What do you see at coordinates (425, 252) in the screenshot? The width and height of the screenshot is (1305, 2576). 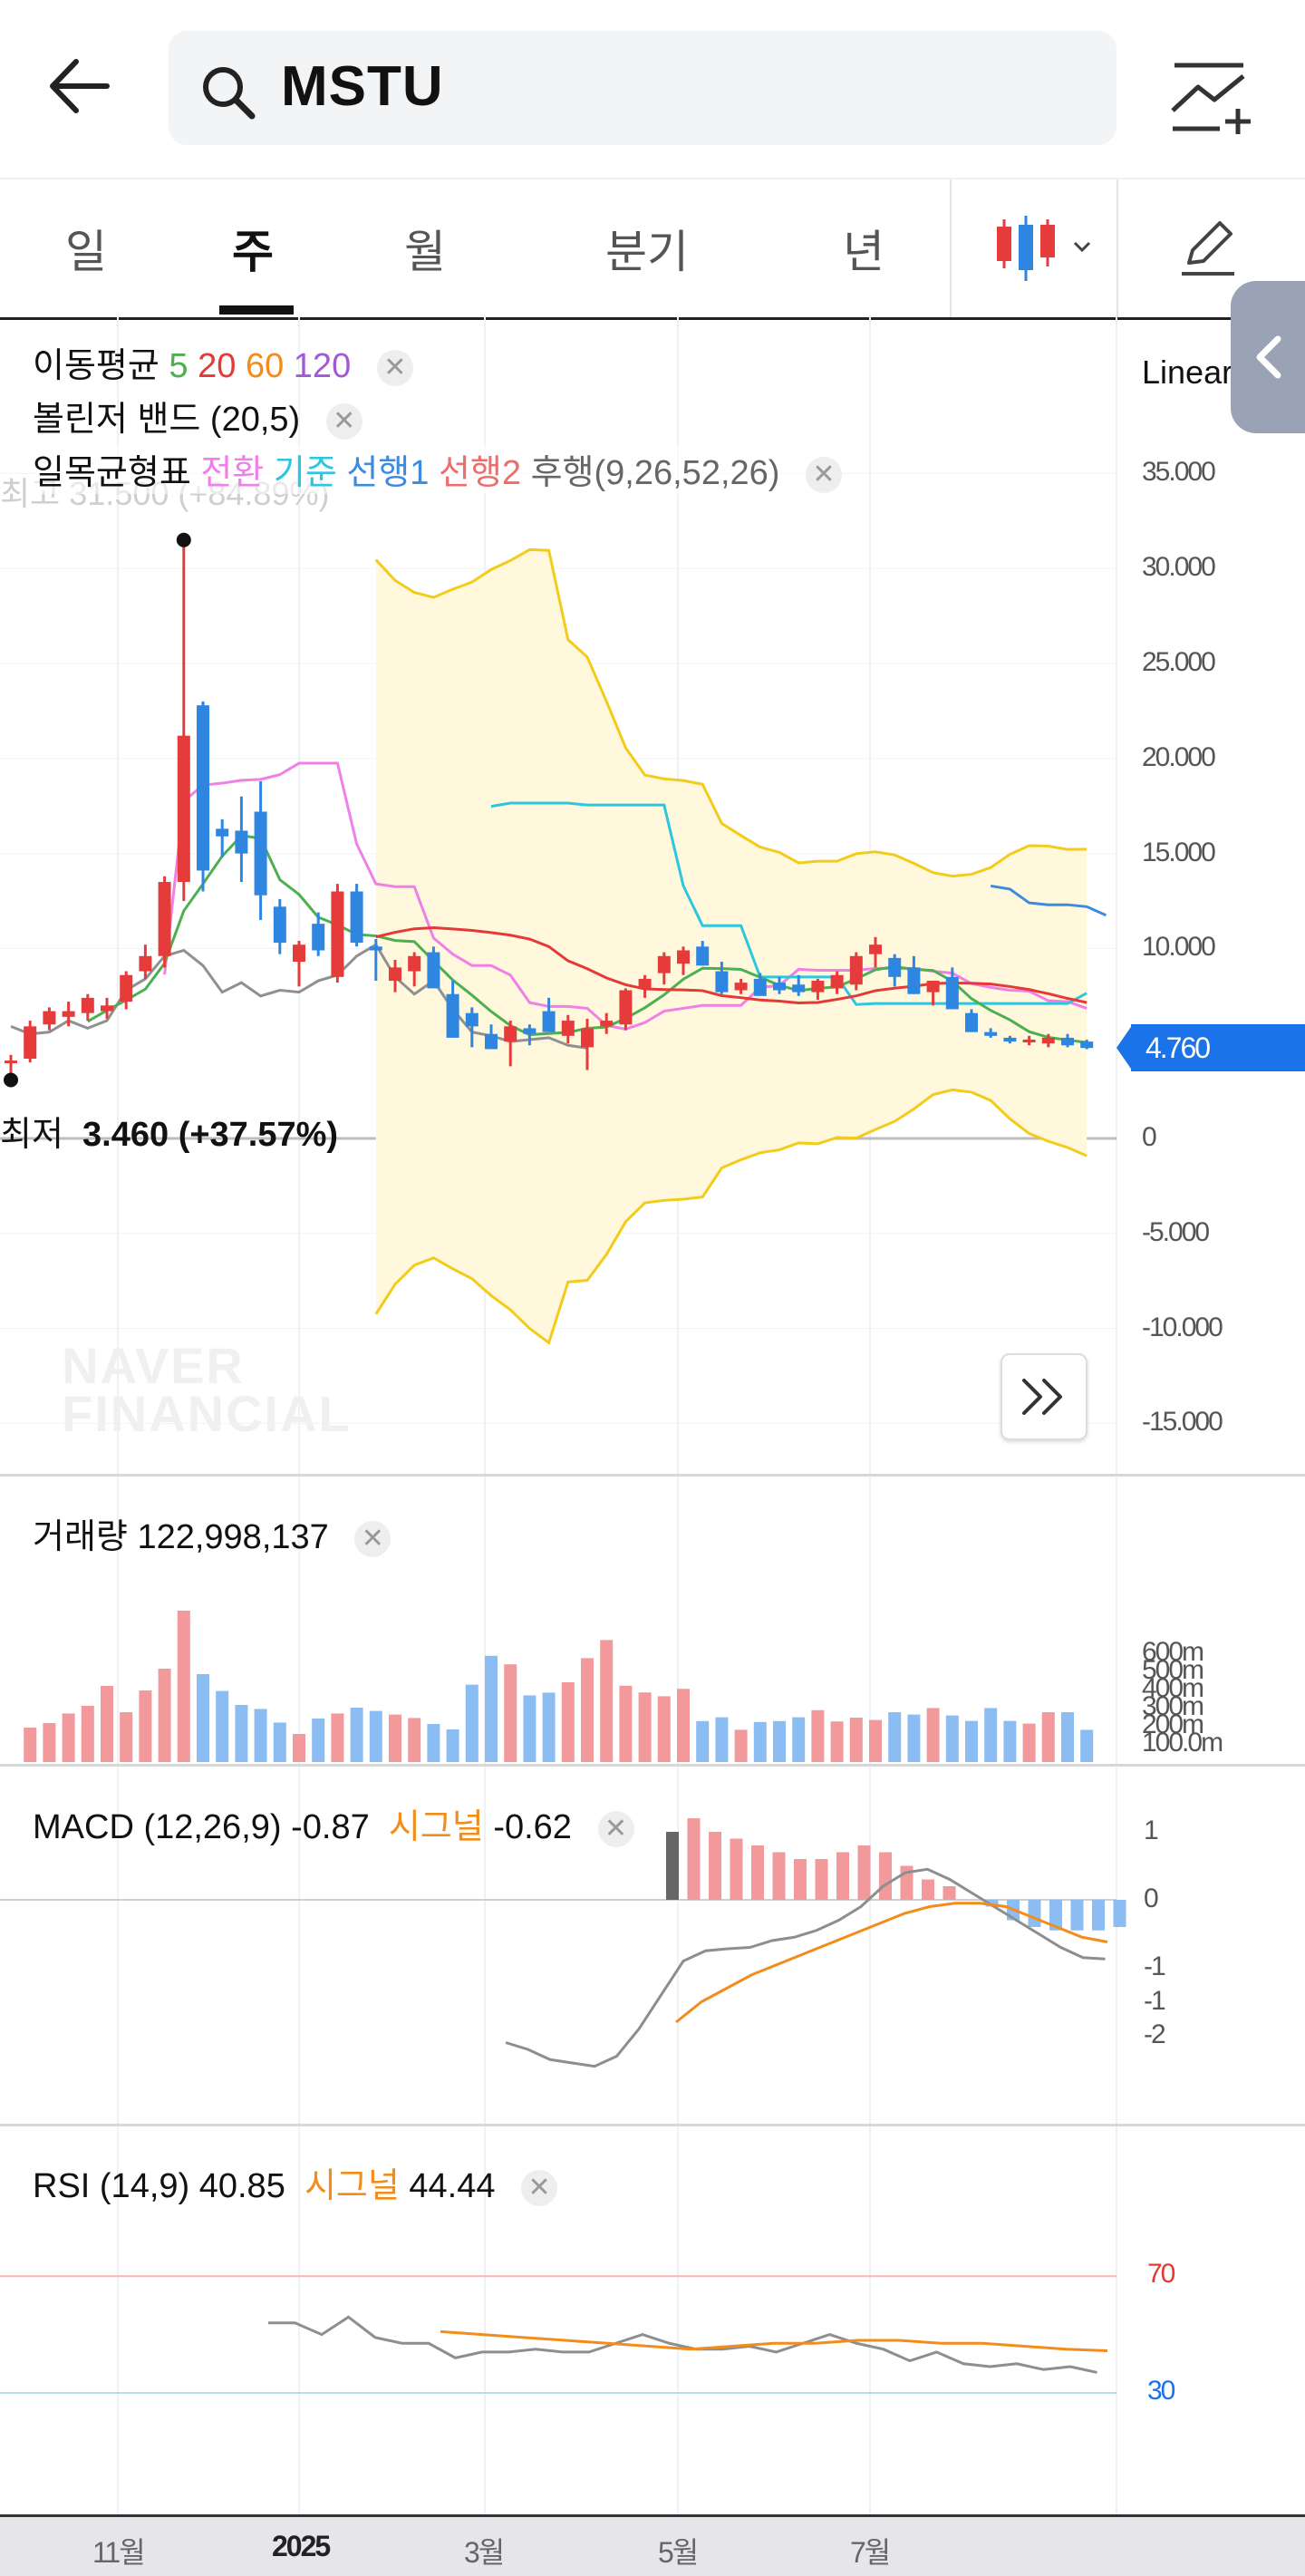 I see `tab-month: 월` at bounding box center [425, 252].